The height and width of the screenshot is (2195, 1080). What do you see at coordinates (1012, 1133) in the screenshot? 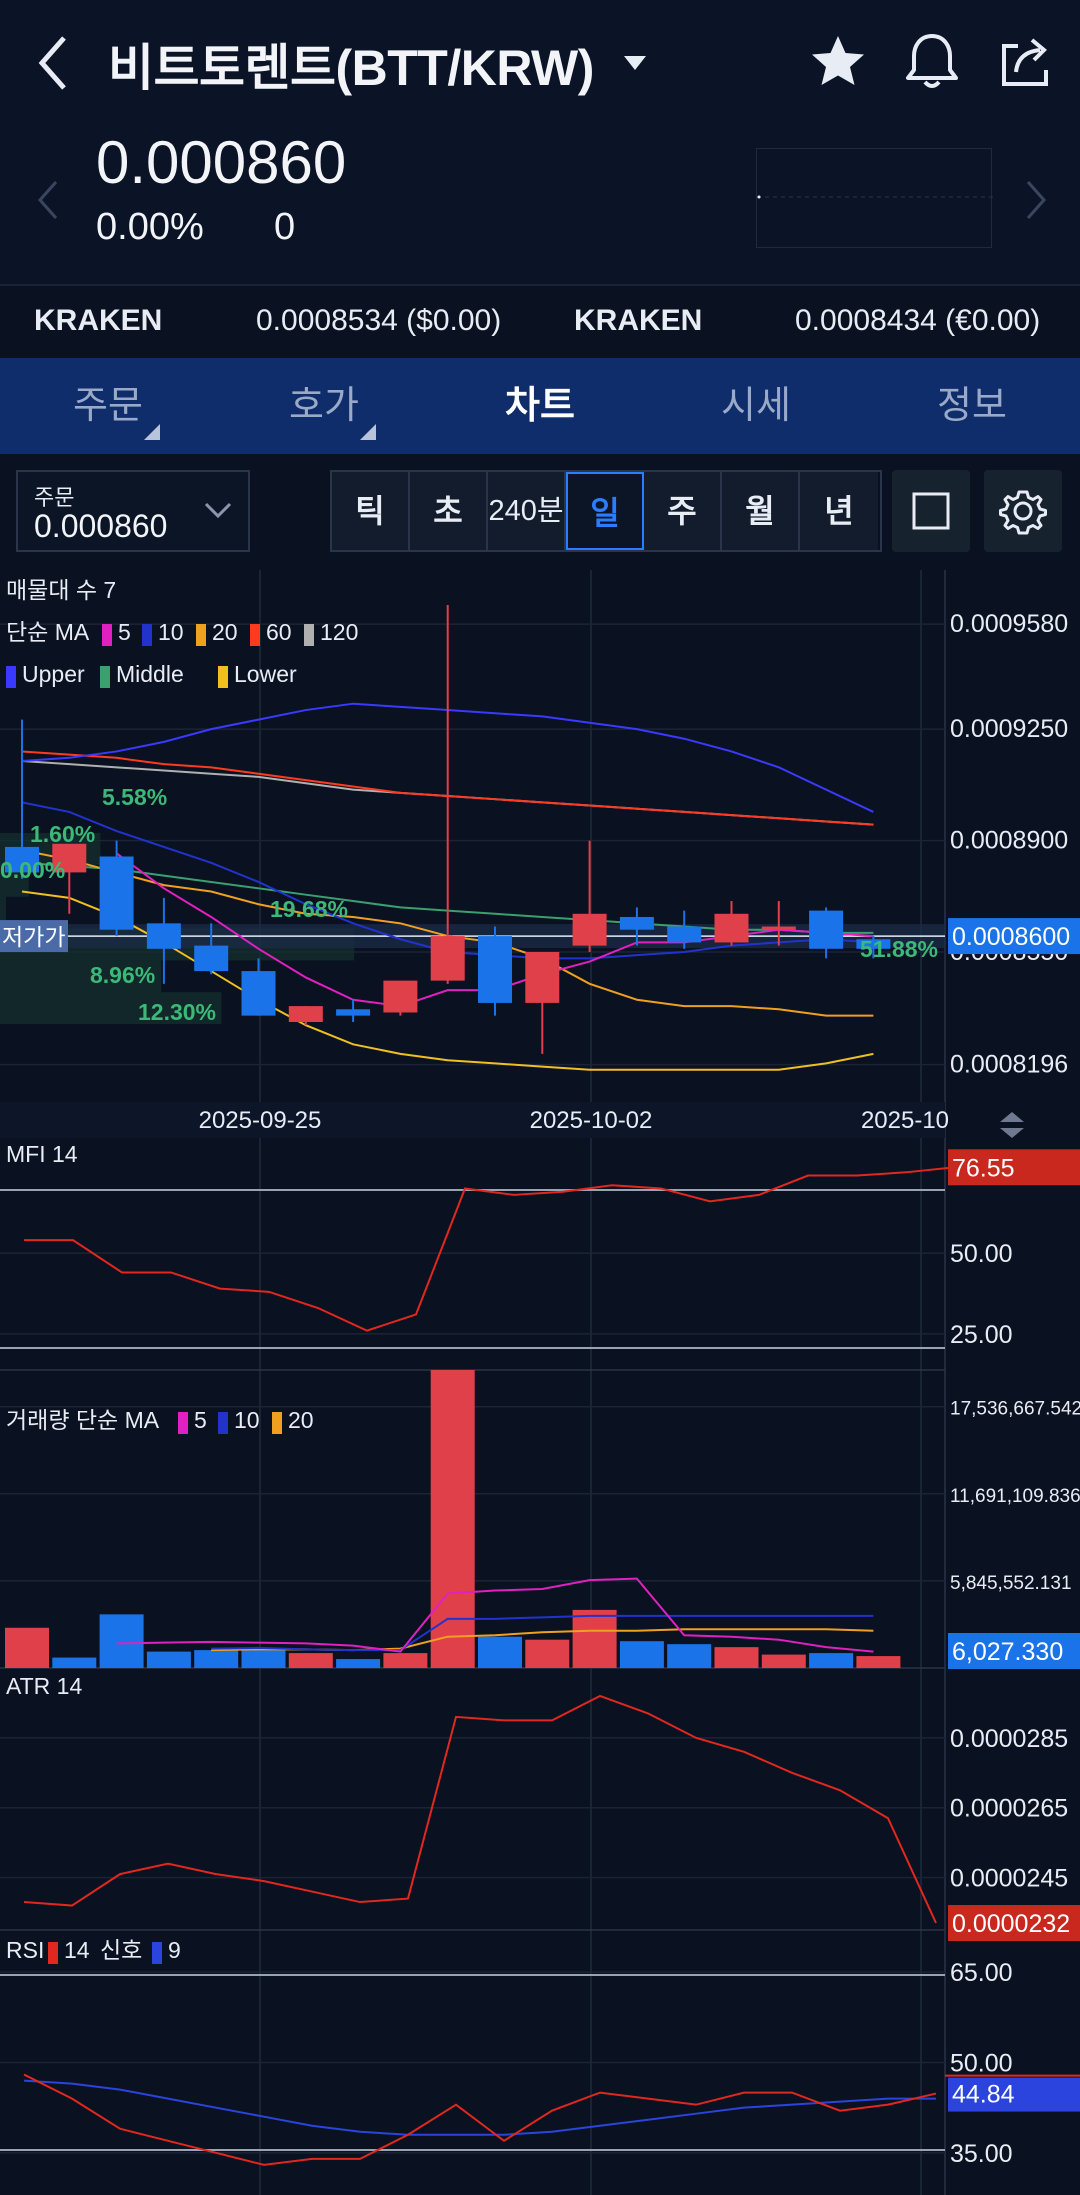
I see `scale-down-icon` at bounding box center [1012, 1133].